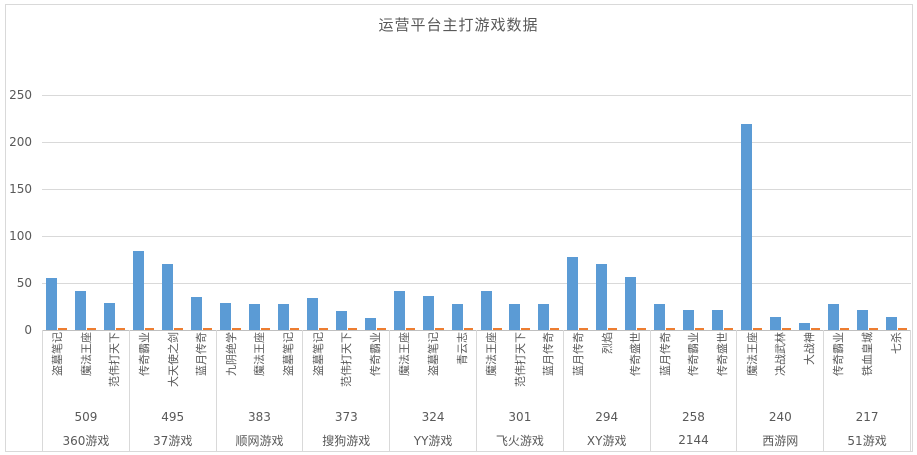 The width and height of the screenshot is (917, 455). Describe the element at coordinates (781, 353) in the screenshot. I see `game-label: 决战武林` at that location.